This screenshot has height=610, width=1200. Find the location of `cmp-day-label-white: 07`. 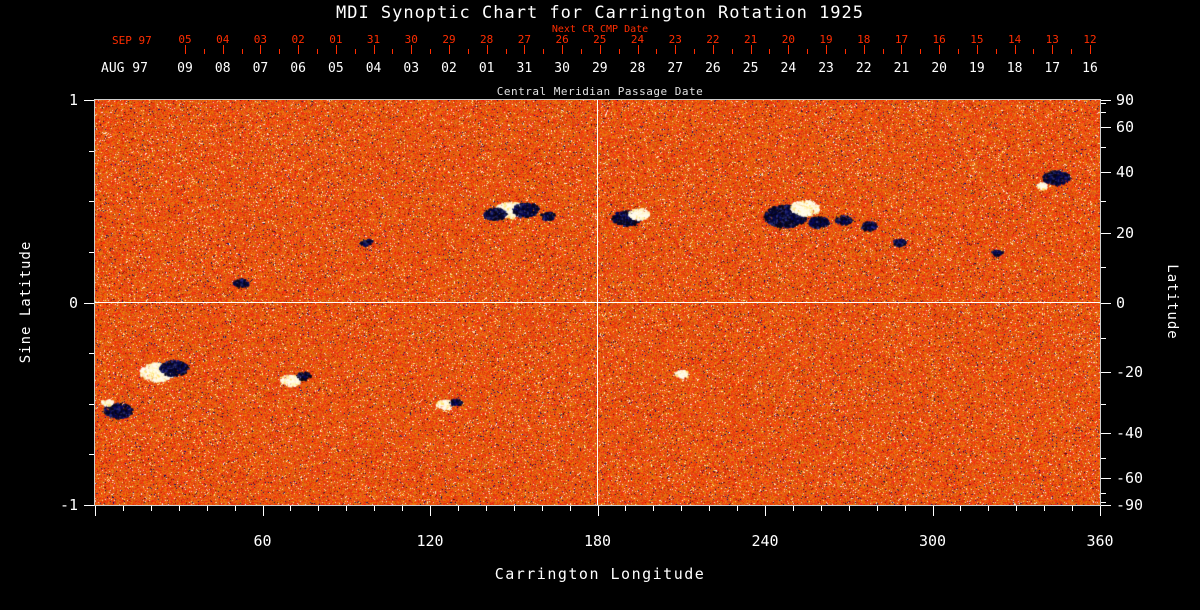

cmp-day-label-white: 07 is located at coordinates (260, 68).